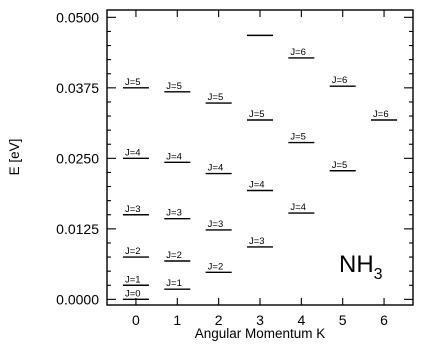 Image resolution: width=425 pixels, height=347 pixels. Describe the element at coordinates (356, 264) in the screenshot. I see `molecule-annotation-base: NH` at that location.